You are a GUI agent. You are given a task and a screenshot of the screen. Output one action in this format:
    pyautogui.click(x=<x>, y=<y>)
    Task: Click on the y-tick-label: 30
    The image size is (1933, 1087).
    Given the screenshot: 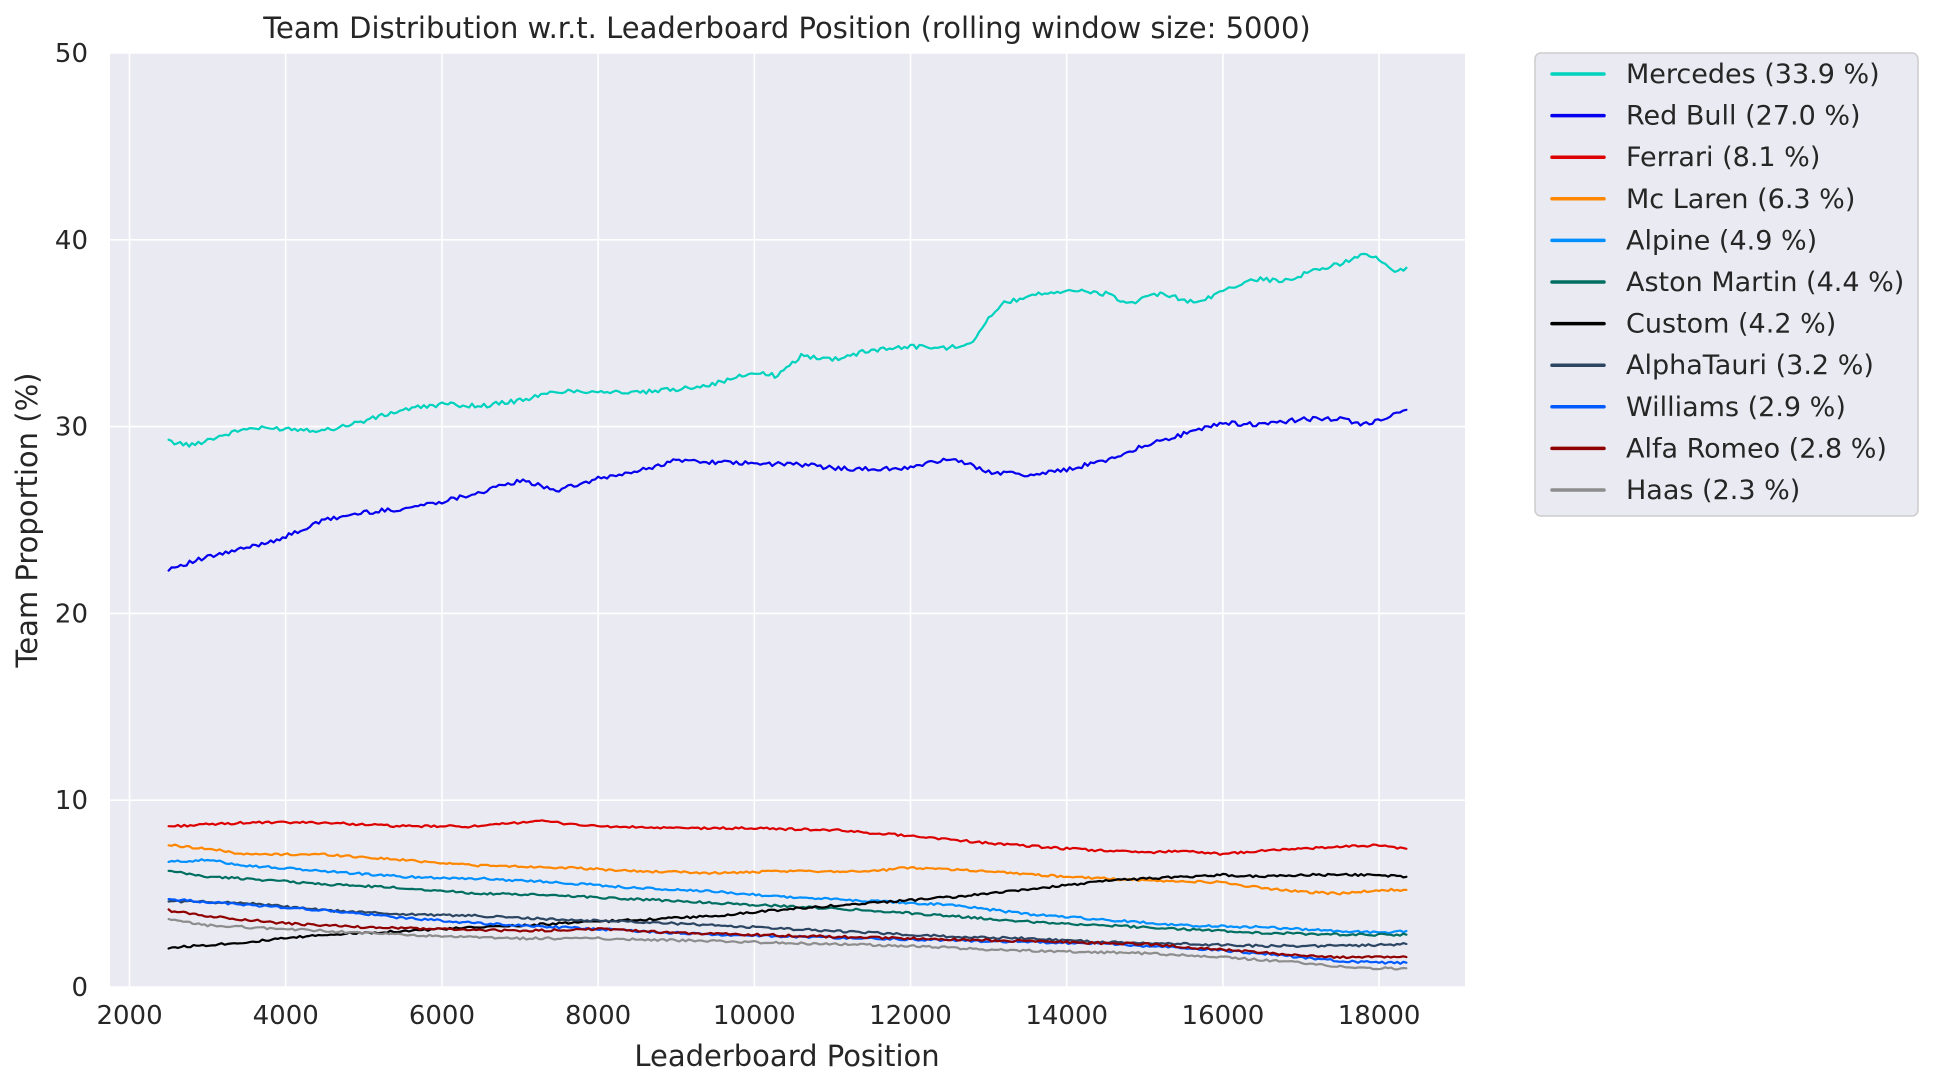 What is the action you would take?
    pyautogui.click(x=71, y=428)
    